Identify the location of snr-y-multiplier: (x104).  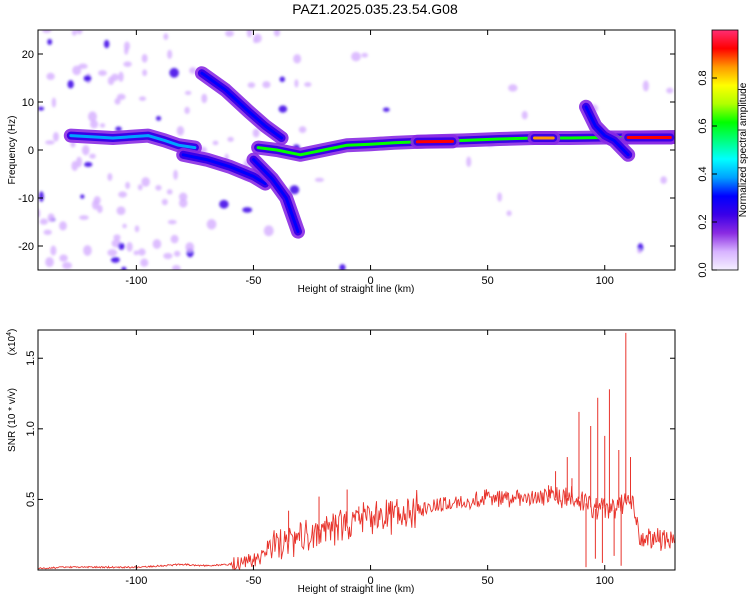
(12, 342).